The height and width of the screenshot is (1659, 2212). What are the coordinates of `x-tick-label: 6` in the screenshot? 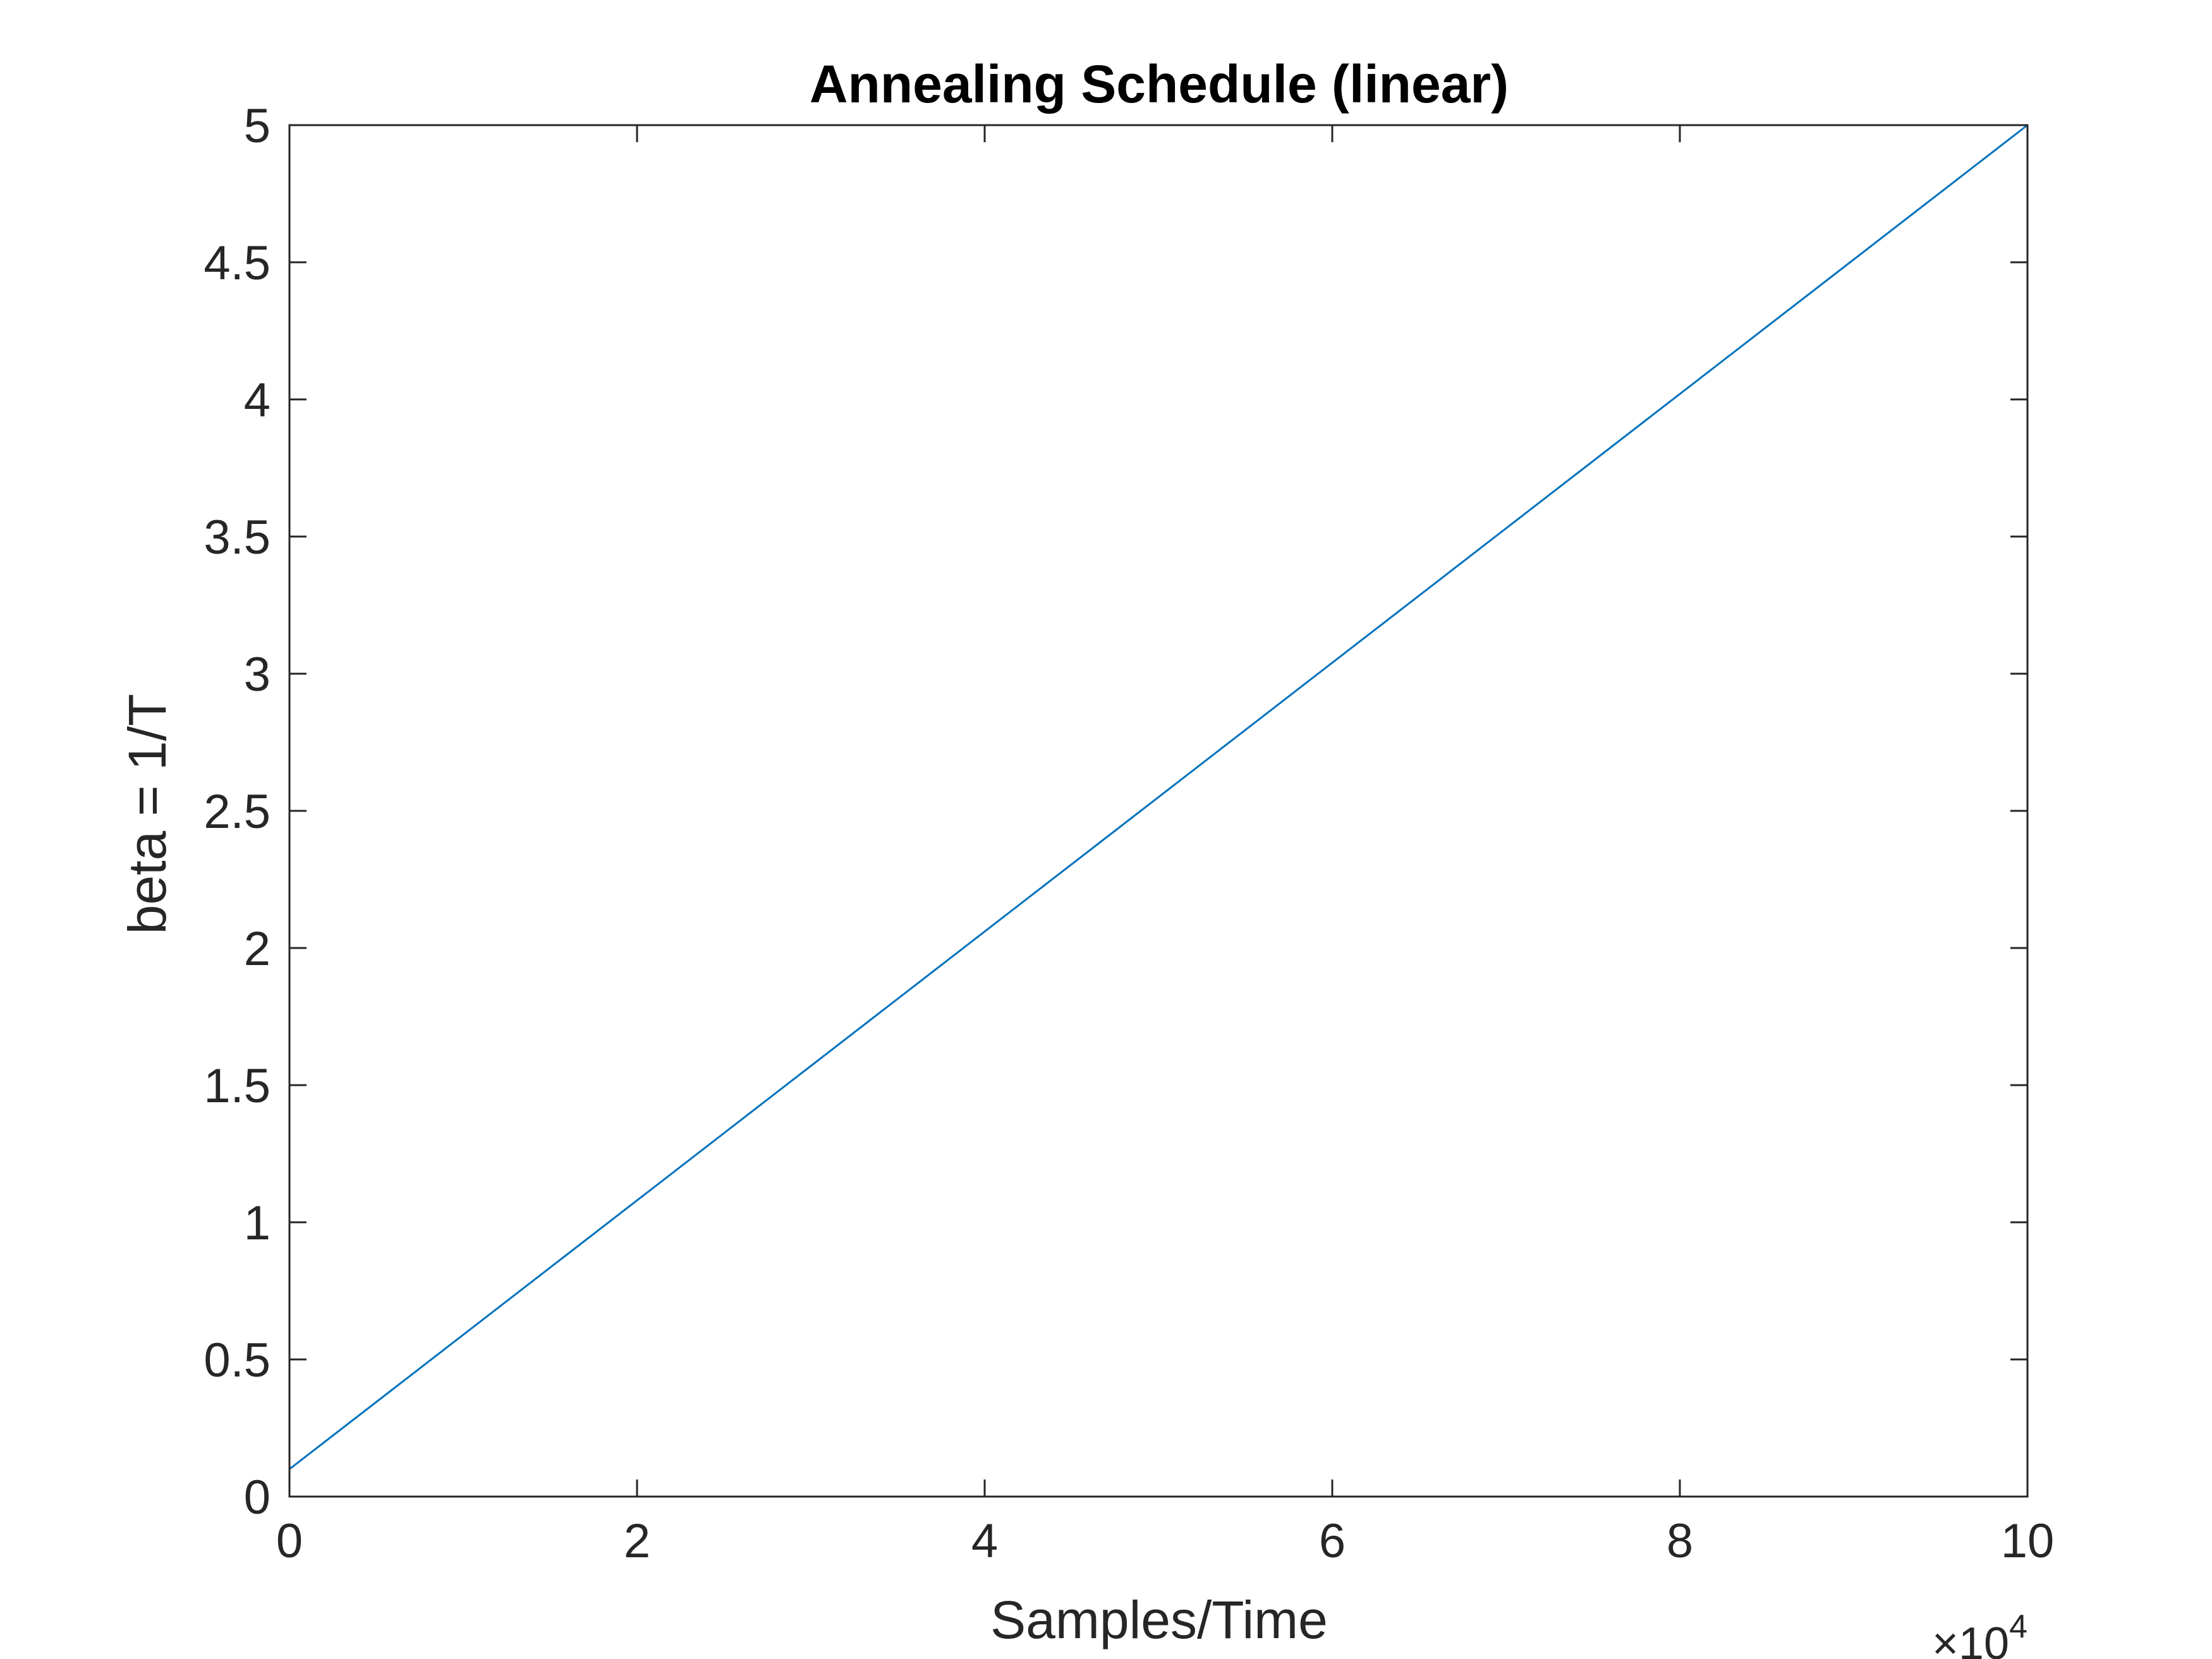 It's located at (1333, 1541).